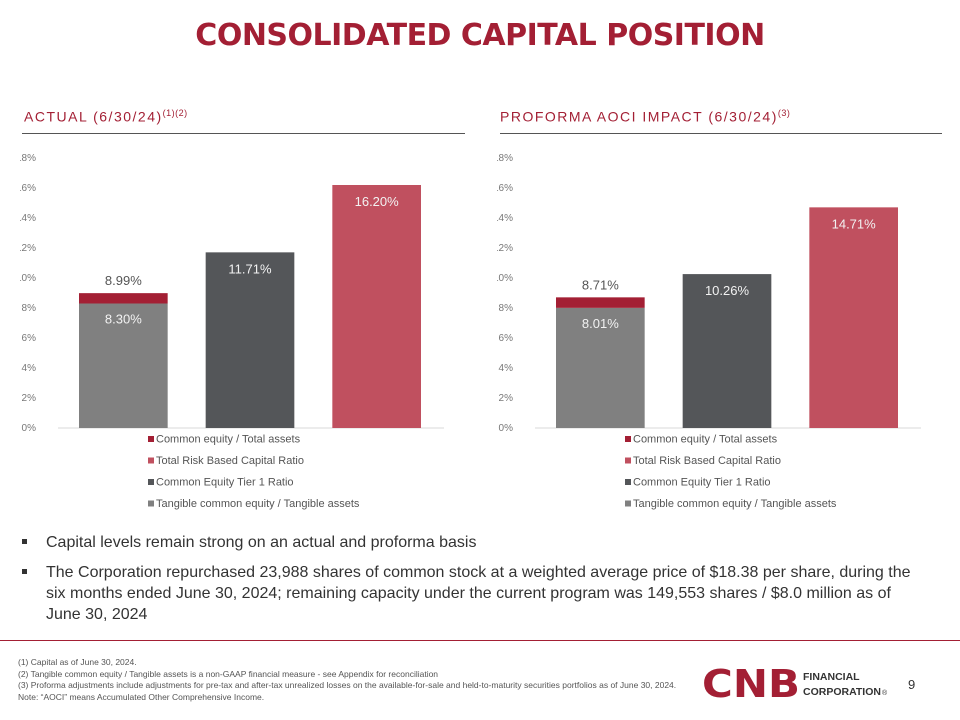 This screenshot has height=720, width=960. I want to click on page-title: CONSOLIDATED CAPITAL POSITION, so click(480, 35).